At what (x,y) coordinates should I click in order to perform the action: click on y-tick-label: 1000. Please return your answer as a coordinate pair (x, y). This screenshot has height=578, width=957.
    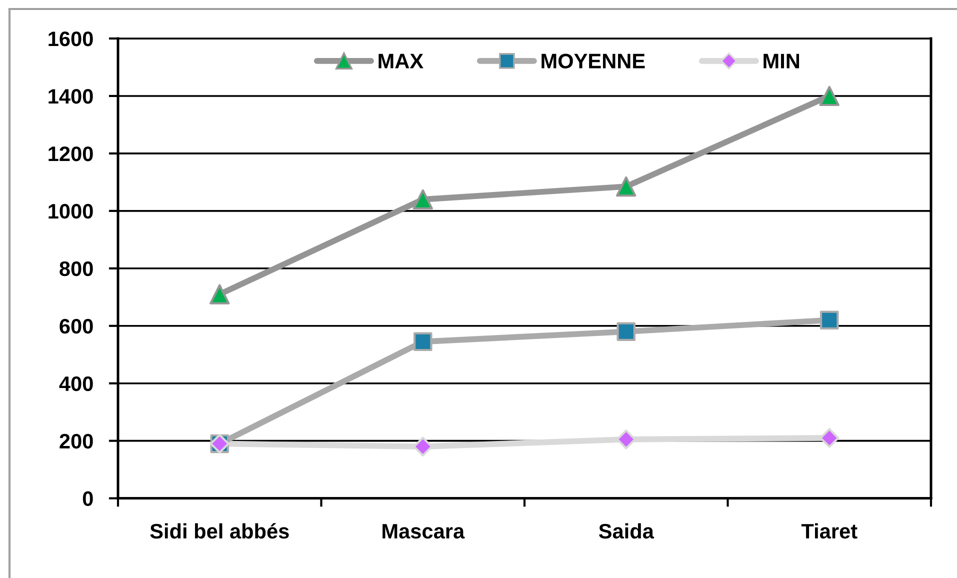
    Looking at the image, I should click on (70, 211).